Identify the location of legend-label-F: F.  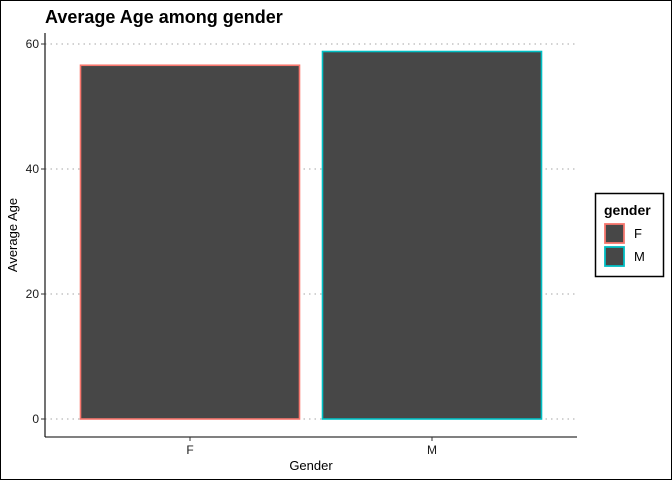
(638, 233).